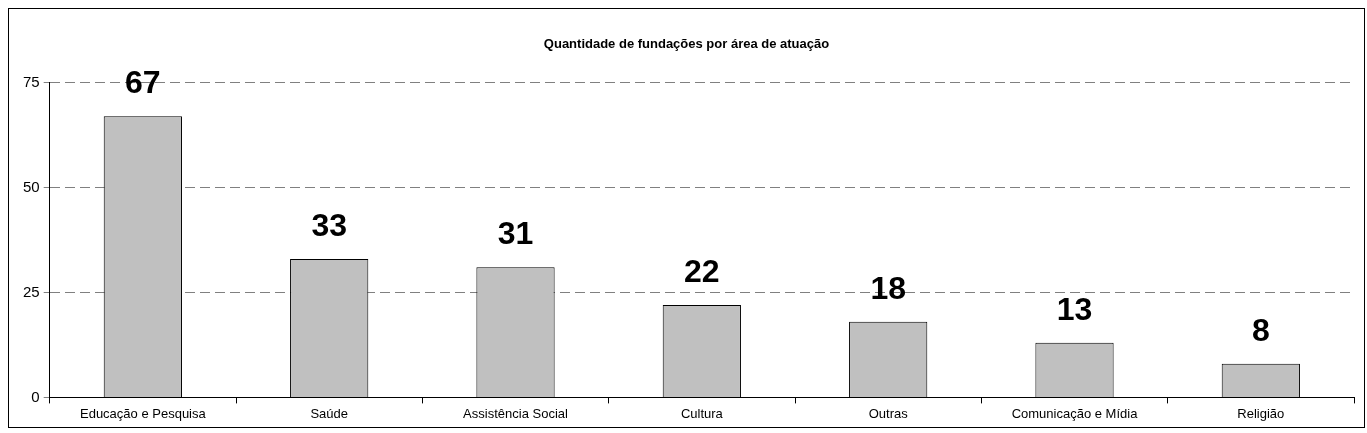 The width and height of the screenshot is (1367, 433). I want to click on data-label: 18, so click(888, 287).